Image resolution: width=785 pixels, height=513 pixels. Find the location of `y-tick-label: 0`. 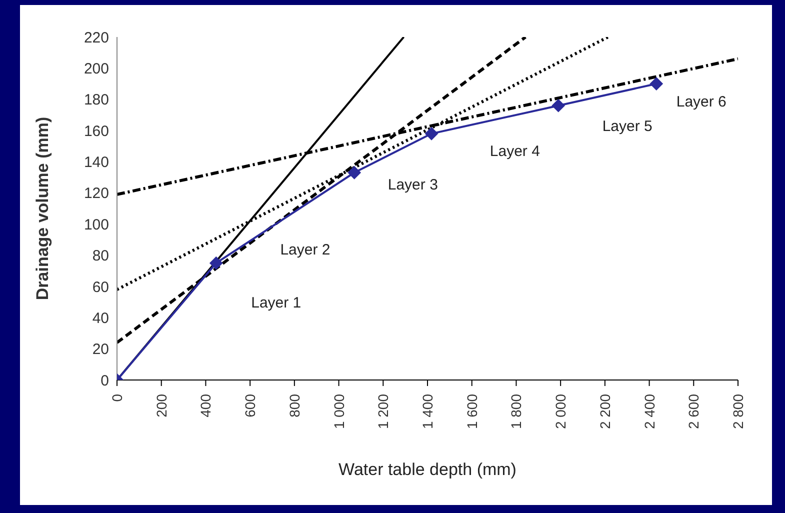

y-tick-label: 0 is located at coordinates (104, 381).